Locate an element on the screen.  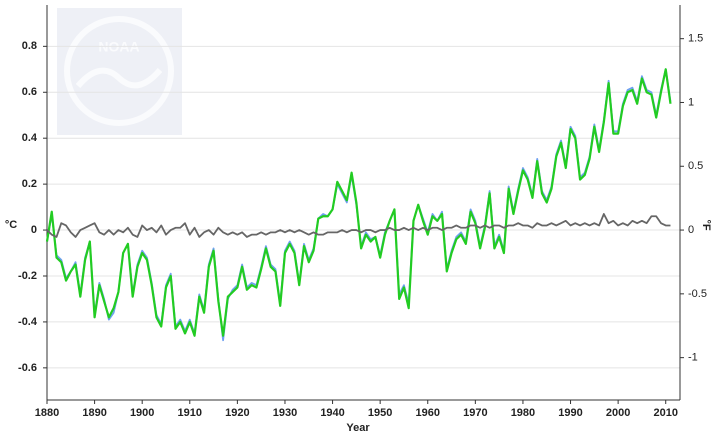
y2-tick-label: 1.5 is located at coordinates (695, 39).